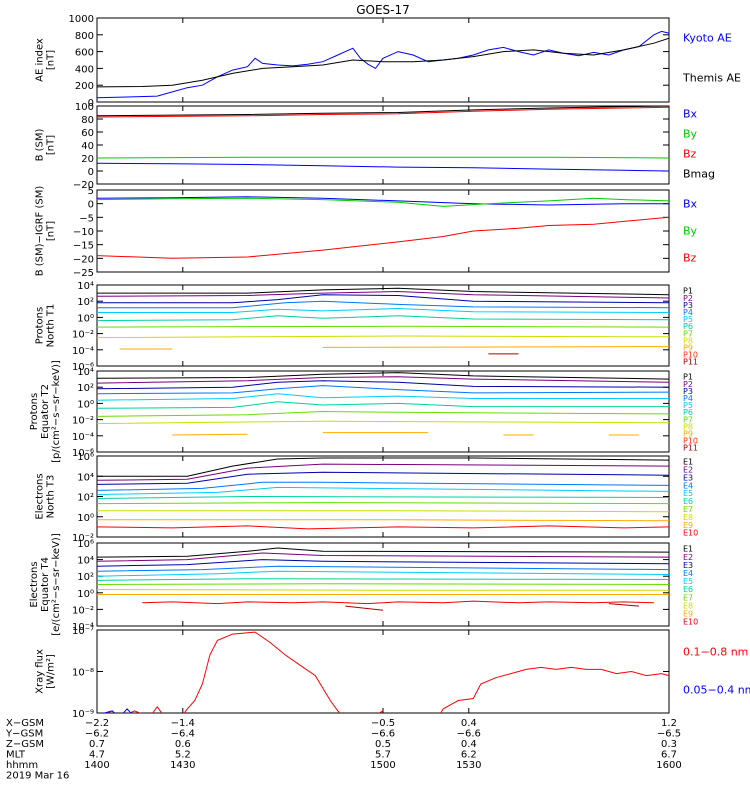 The width and height of the screenshot is (750, 800). Describe the element at coordinates (492, 607) in the screenshot. I see `series-line-unlabeled` at that location.